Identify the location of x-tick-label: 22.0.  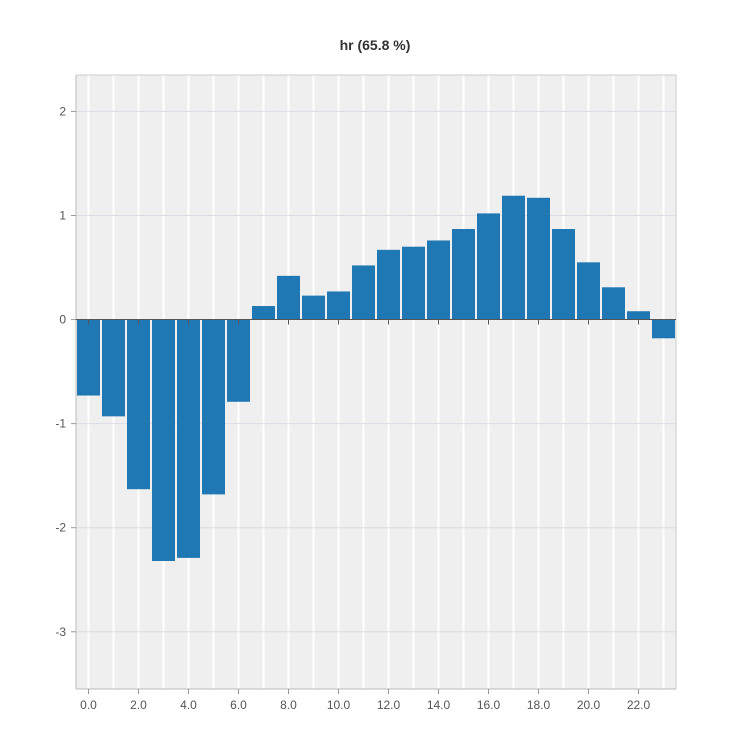
(639, 705).